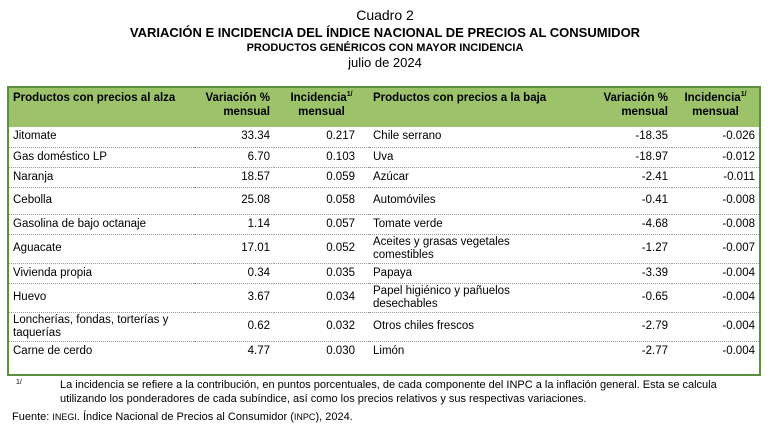 The height and width of the screenshot is (430, 770). I want to click on up-variation-cell: 3.67, so click(234, 298).